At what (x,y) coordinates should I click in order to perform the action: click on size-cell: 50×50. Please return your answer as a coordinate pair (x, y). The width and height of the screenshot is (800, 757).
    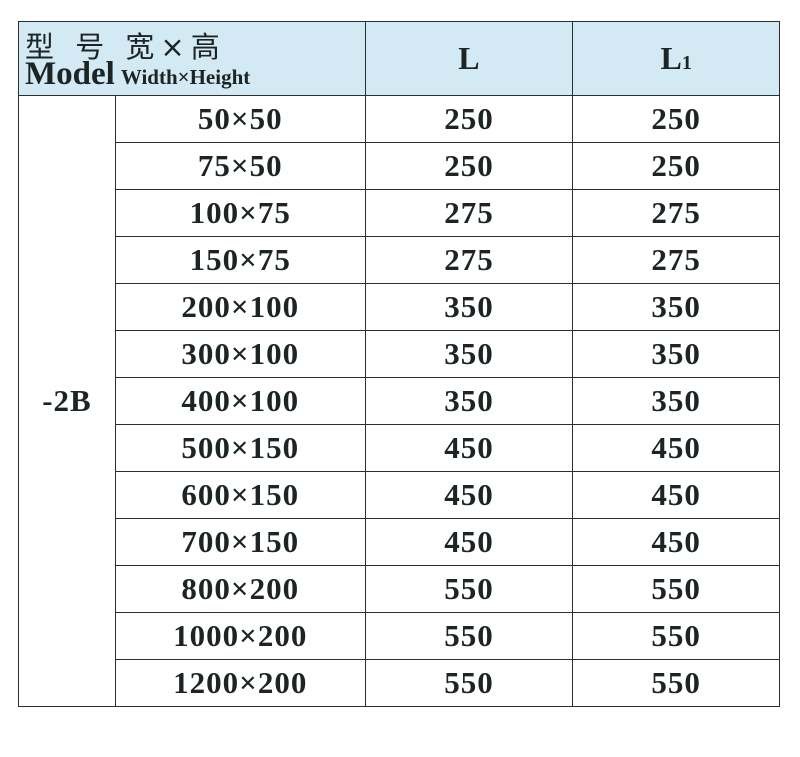
    Looking at the image, I should click on (240, 119).